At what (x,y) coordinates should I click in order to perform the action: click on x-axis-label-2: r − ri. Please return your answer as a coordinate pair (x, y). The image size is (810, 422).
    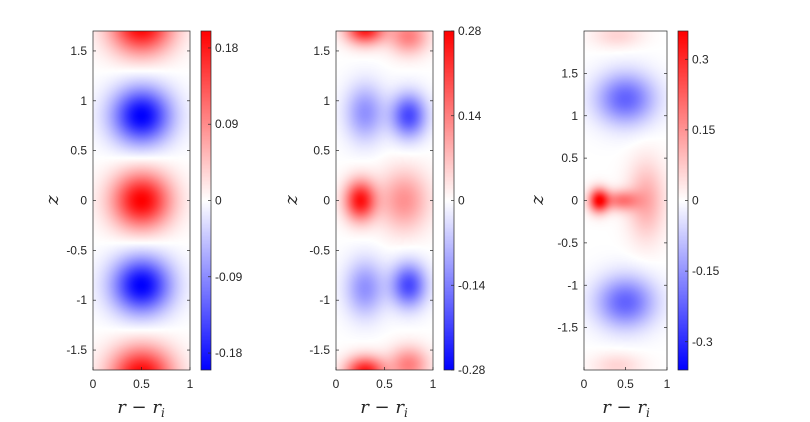
    Looking at the image, I should click on (384, 408).